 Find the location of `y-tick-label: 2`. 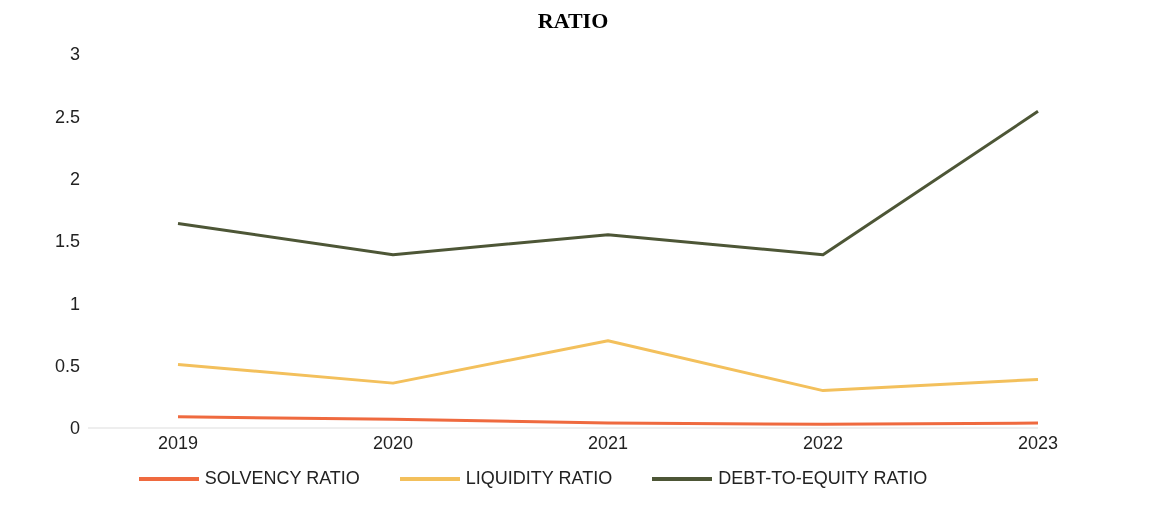

y-tick-label: 2 is located at coordinates (74, 179).